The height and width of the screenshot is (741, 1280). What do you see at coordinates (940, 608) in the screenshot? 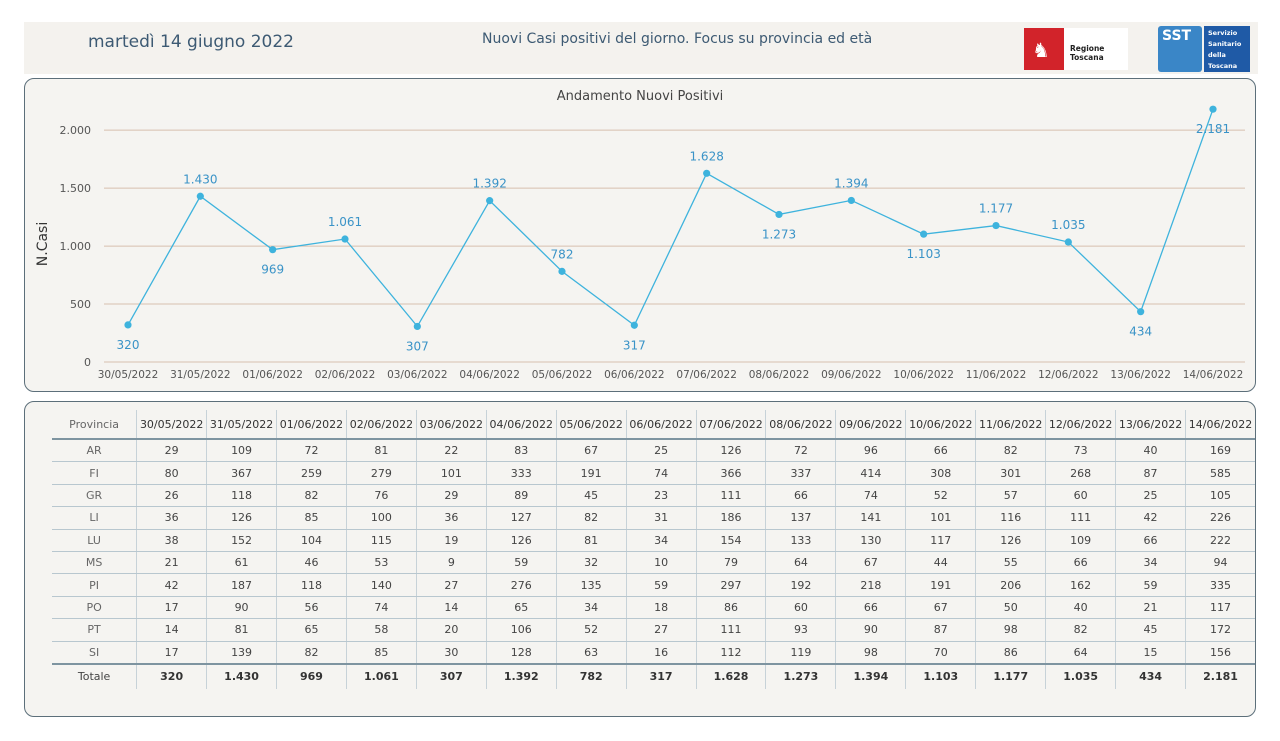
I see `table-cell: 67` at bounding box center [940, 608].